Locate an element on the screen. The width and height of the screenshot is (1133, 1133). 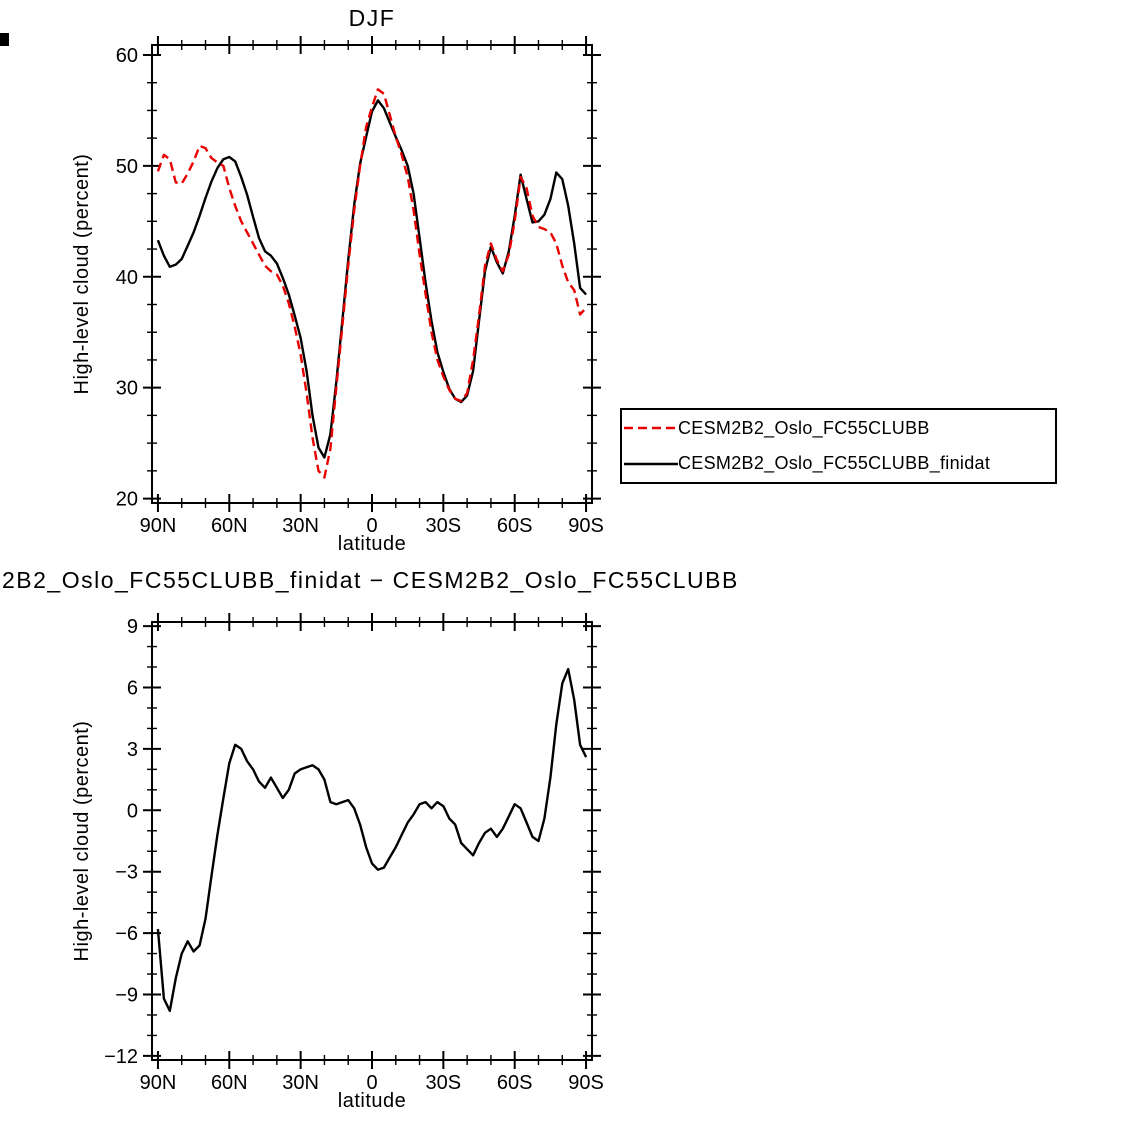
legend-label: CESM2B2_Oslo_FC55CLUBB is located at coordinates (804, 427).